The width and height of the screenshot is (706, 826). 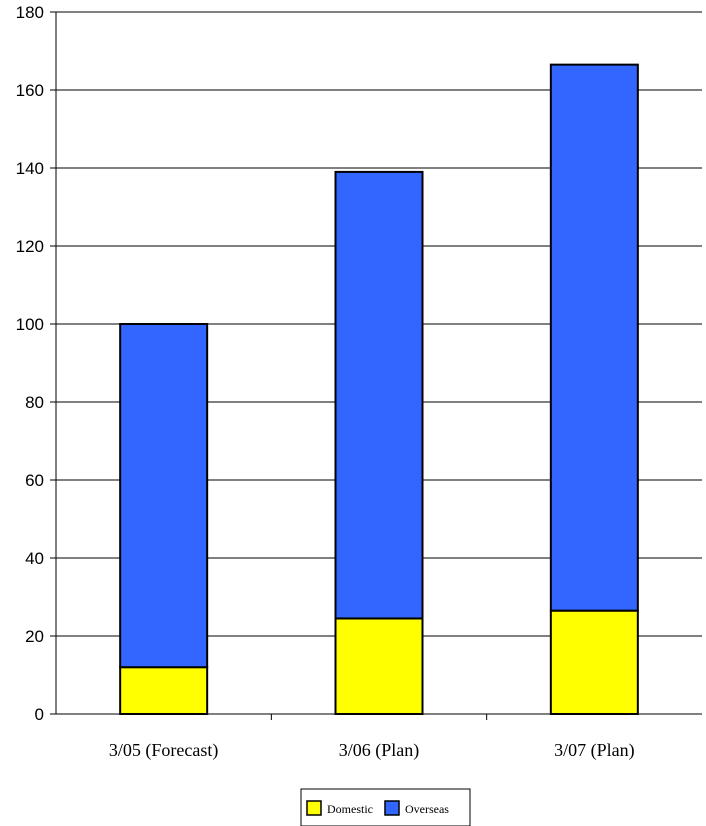 I want to click on y-tick-label: 0, so click(x=39, y=714).